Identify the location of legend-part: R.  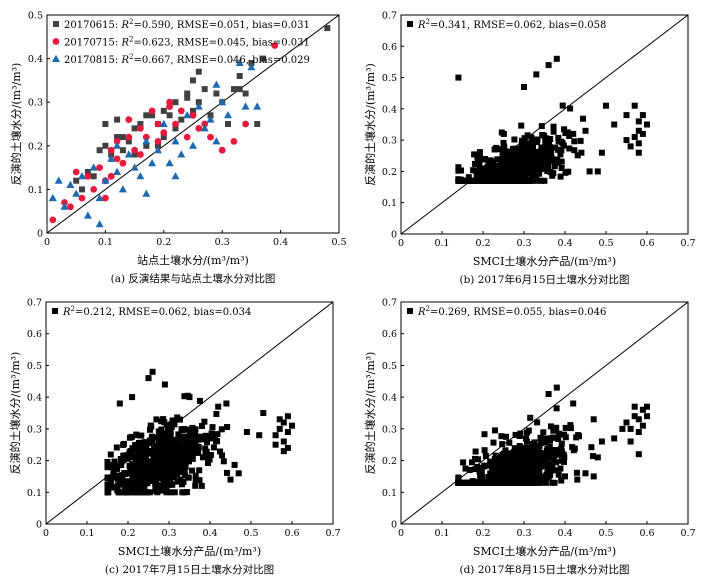
(421, 312).